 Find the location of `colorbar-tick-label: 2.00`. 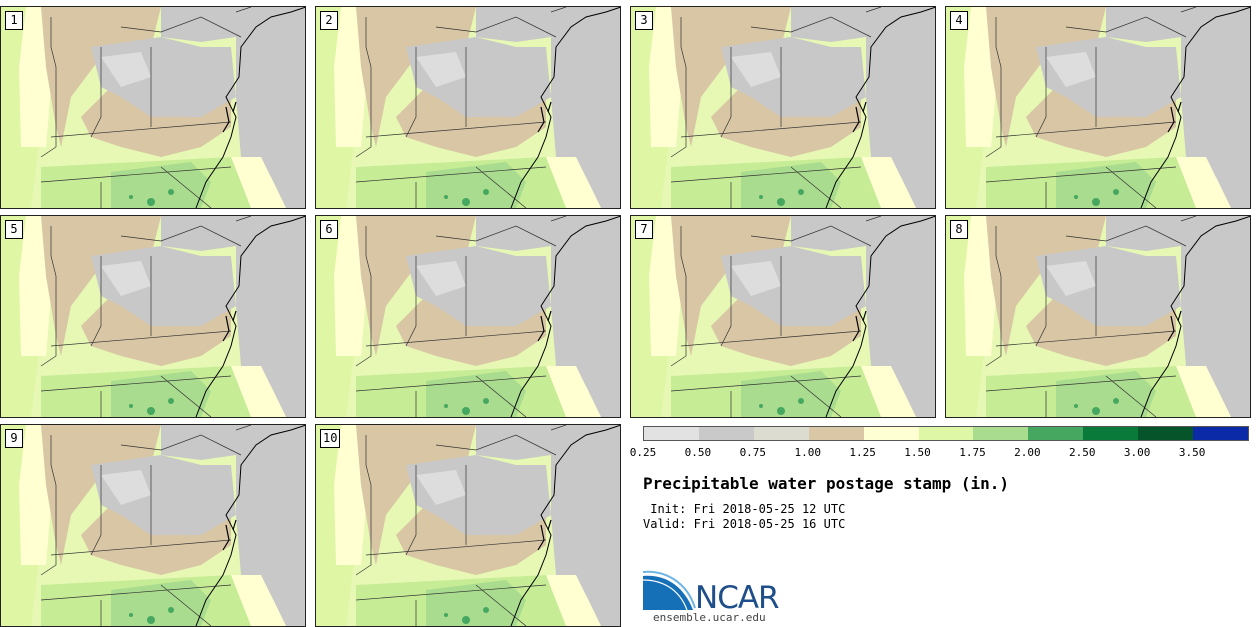

colorbar-tick-label: 2.00 is located at coordinates (1027, 452).